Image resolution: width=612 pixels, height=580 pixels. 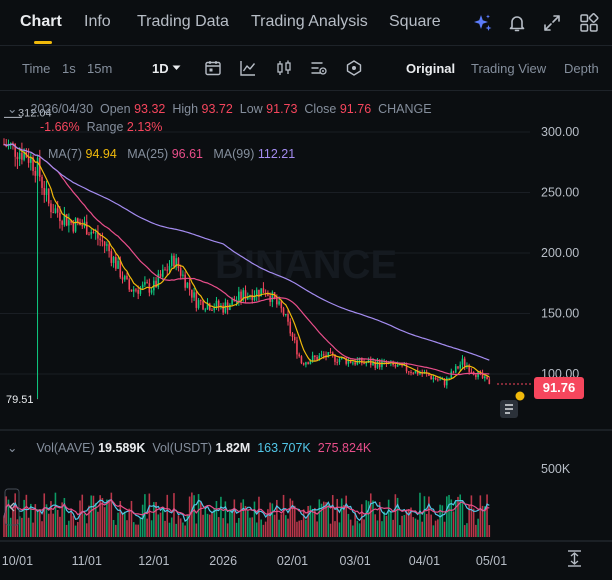 What do you see at coordinates (552, 23) in the screenshot?
I see `expand-icon` at bounding box center [552, 23].